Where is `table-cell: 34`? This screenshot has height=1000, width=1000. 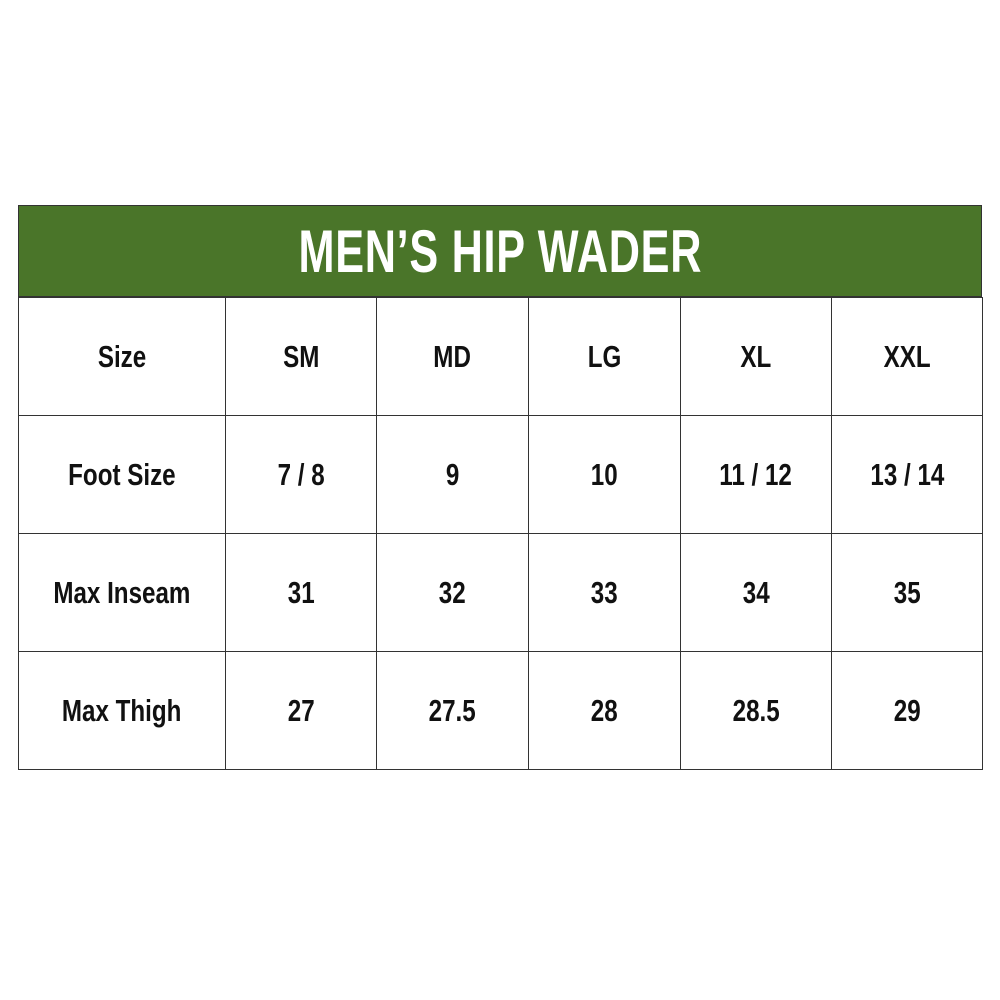
table-cell: 34 is located at coordinates (756, 592).